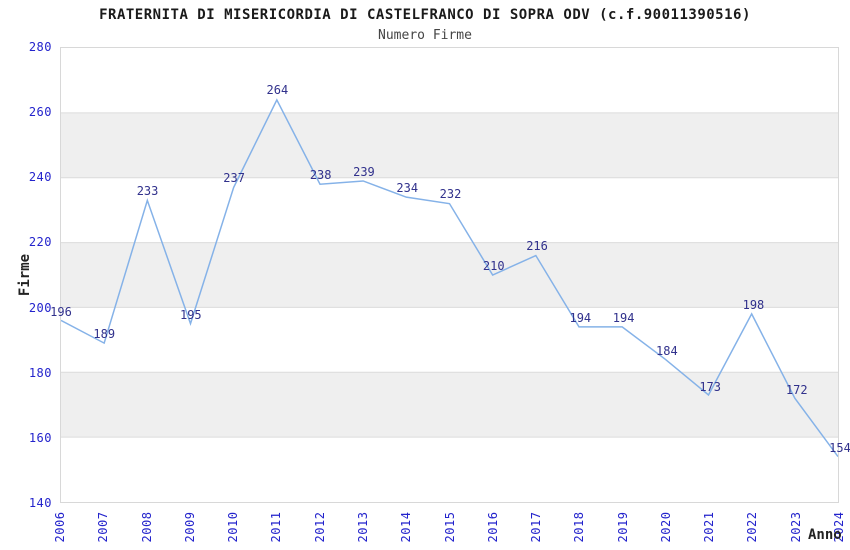  Describe the element at coordinates (796, 389) in the screenshot. I see `data-point-label: 172` at that location.